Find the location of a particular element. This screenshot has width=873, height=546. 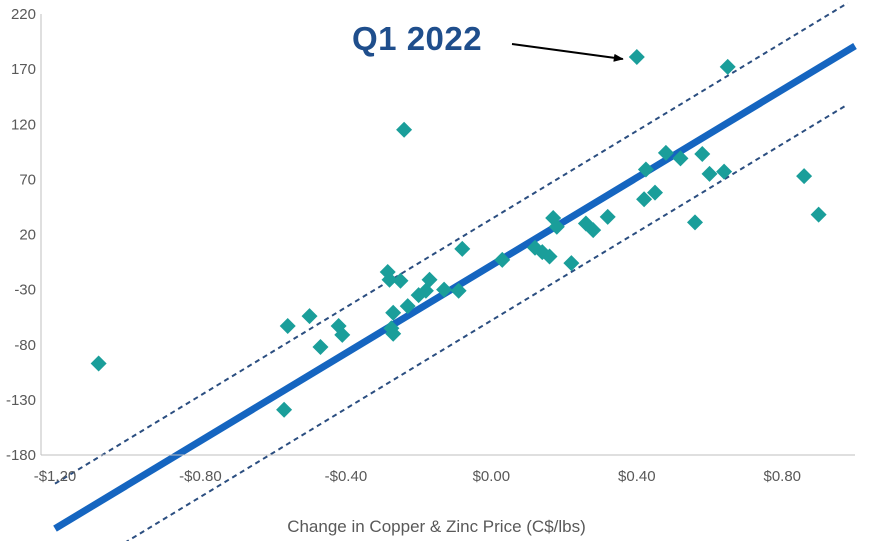

y-tick-label: -30 is located at coordinates (25, 290).